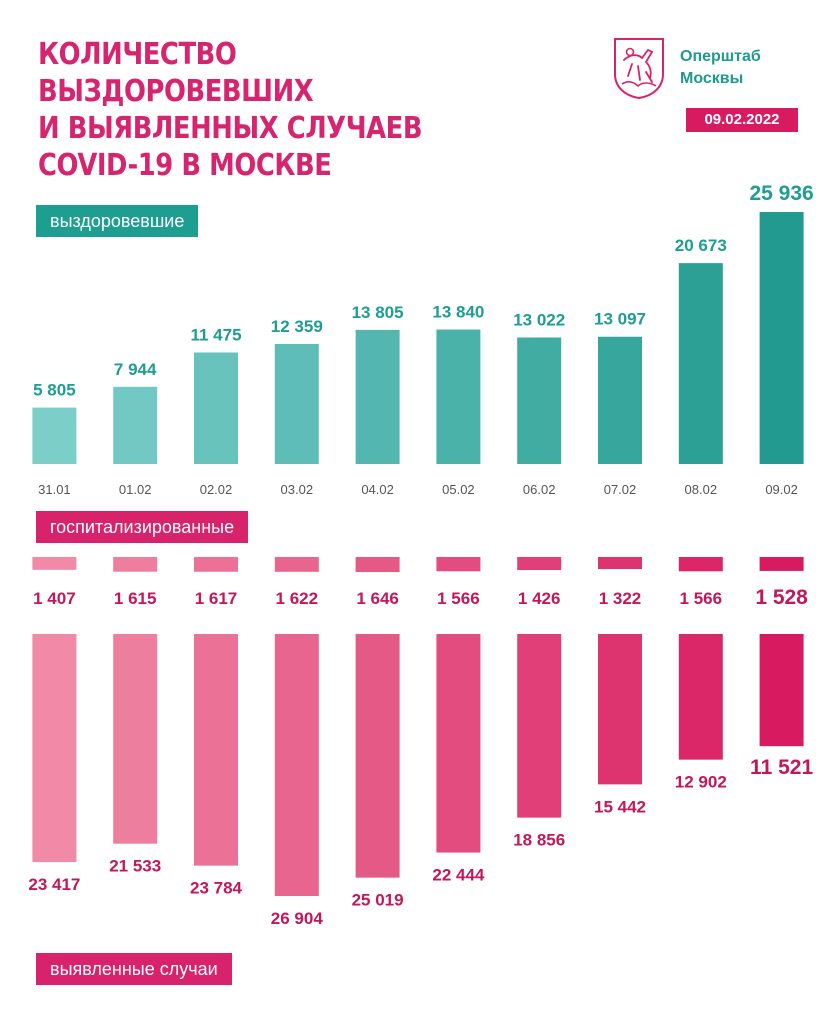  Describe the element at coordinates (135, 866) in the screenshot. I see `cases-value-label: 21 533` at that location.